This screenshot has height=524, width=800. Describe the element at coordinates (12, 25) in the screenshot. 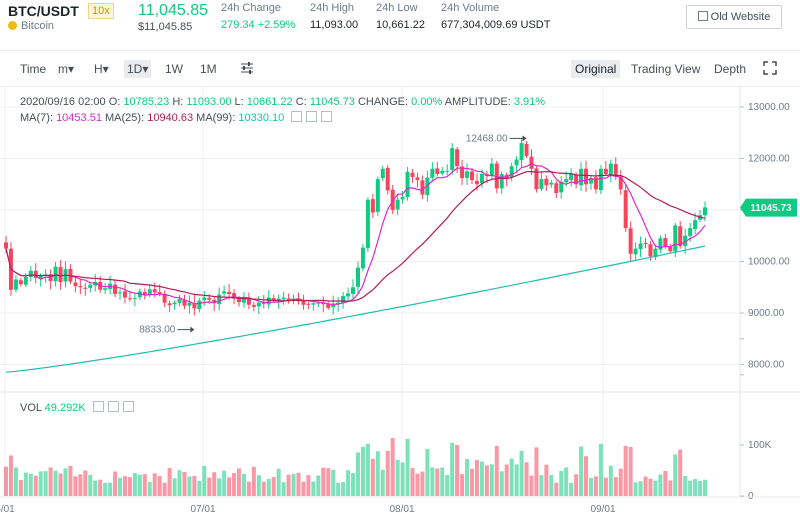

I see `bitcoin-icon` at that location.